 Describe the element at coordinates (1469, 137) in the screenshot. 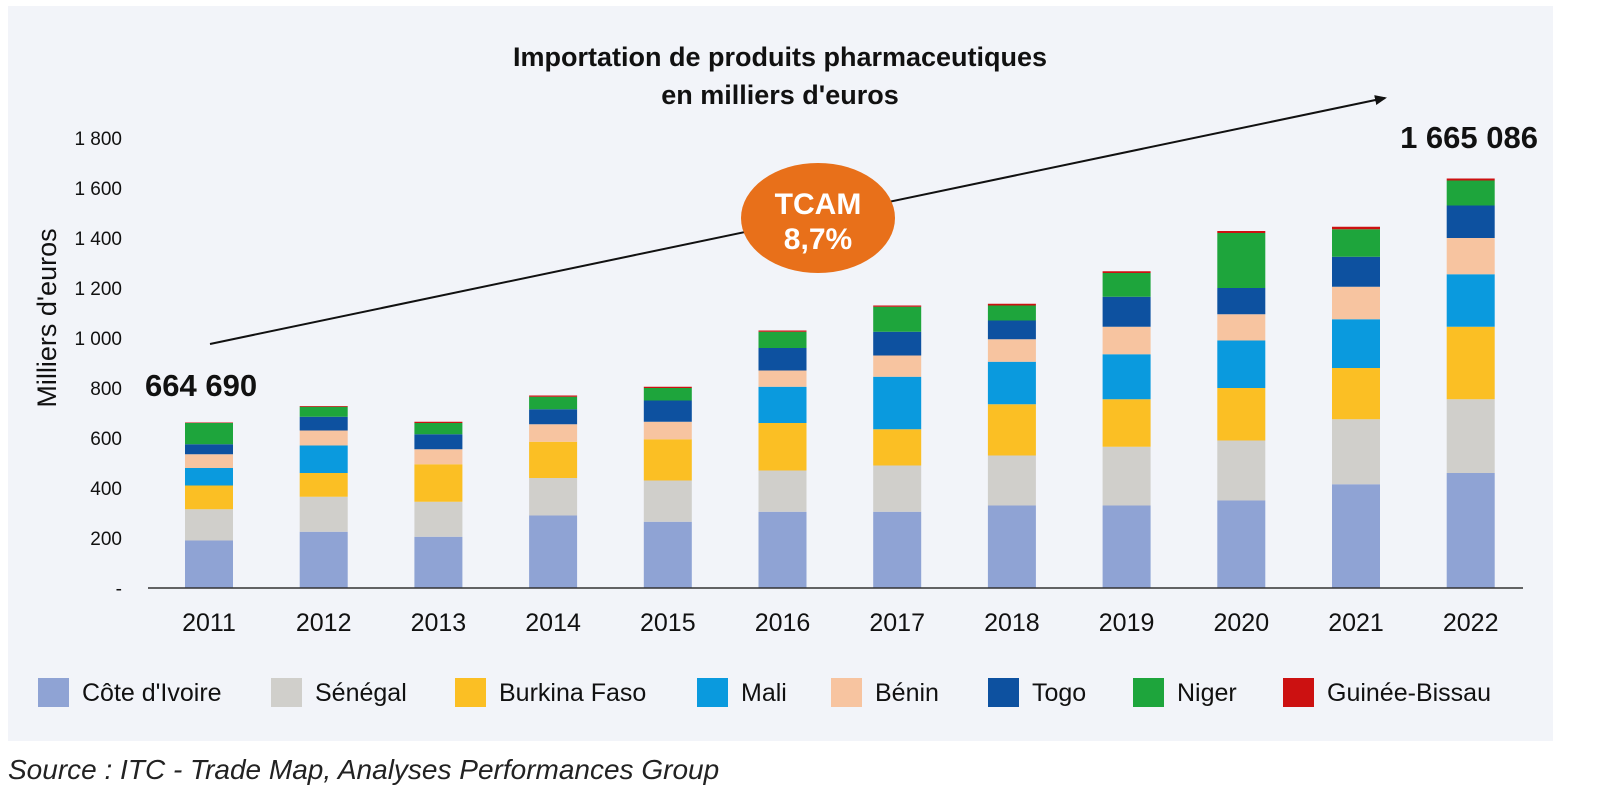

I see `end-value-callout: 1 665 086` at that location.